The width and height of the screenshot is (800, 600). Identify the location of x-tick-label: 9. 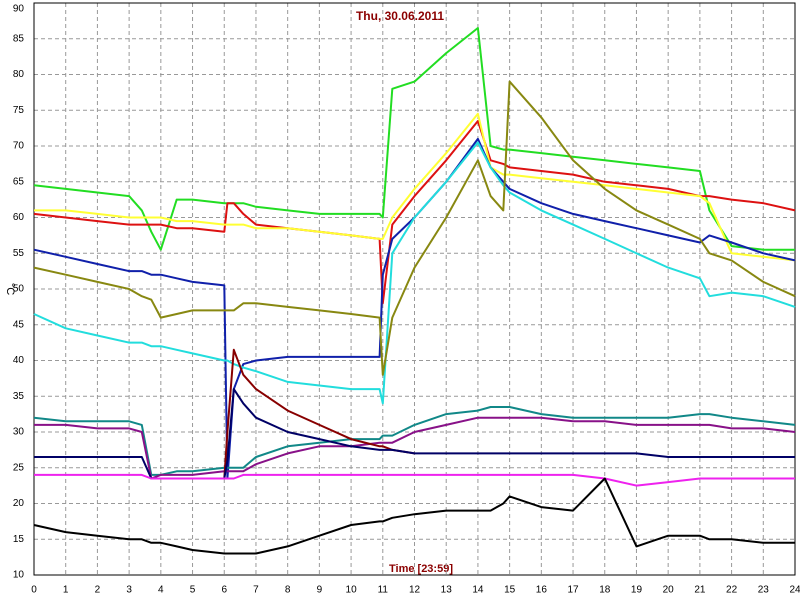
(320, 590).